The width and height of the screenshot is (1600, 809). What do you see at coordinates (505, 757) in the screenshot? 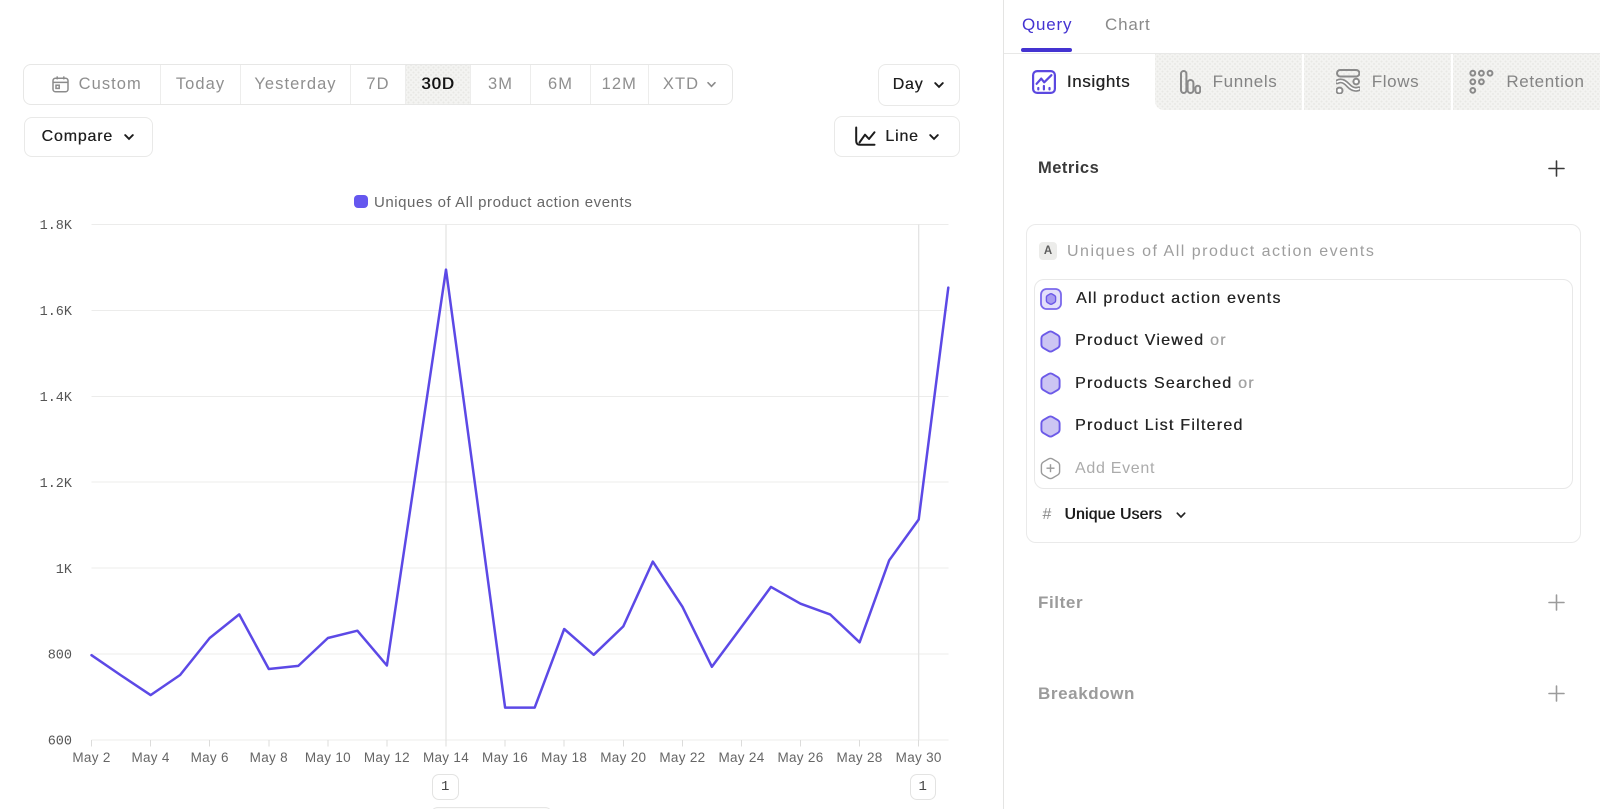
I see `svg-text: May 16` at bounding box center [505, 757].